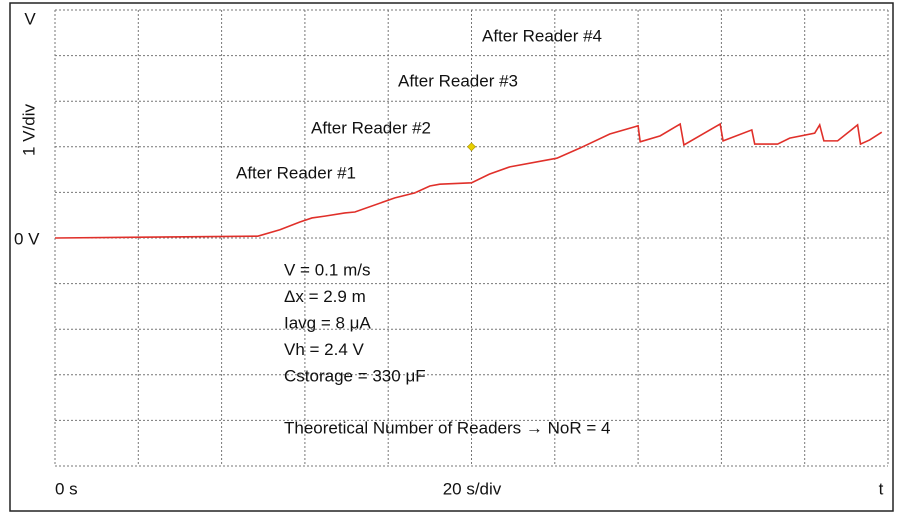 The width and height of the screenshot is (900, 516). I want to click on x-tick-label: 0 s, so click(66, 488).